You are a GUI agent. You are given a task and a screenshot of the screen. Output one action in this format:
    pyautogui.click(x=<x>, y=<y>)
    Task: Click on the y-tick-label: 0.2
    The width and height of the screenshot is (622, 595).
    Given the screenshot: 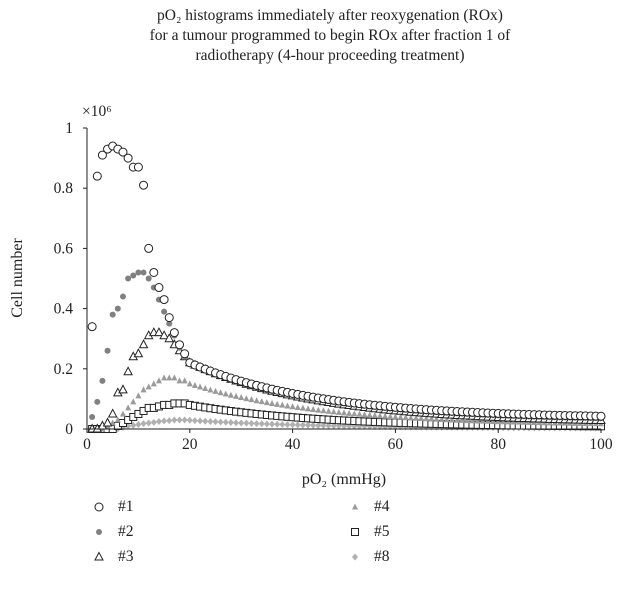 What is the action you would take?
    pyautogui.click(x=63, y=369)
    